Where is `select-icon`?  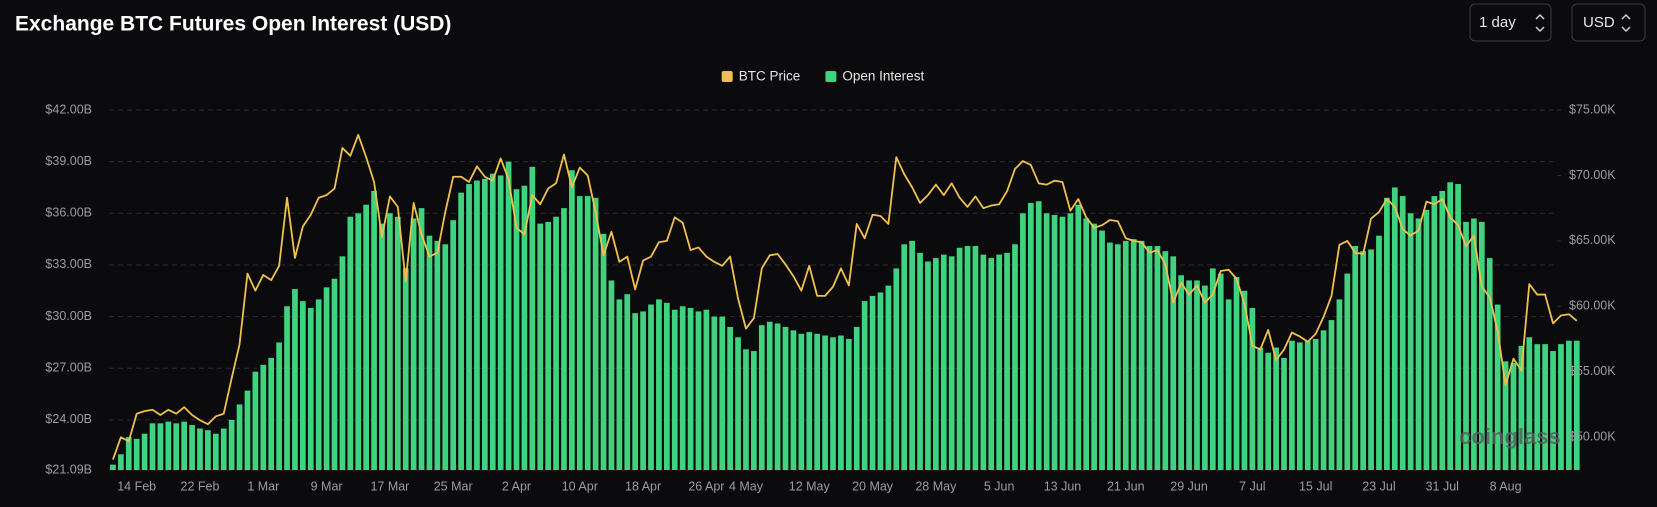
select-icon is located at coordinates (1626, 23).